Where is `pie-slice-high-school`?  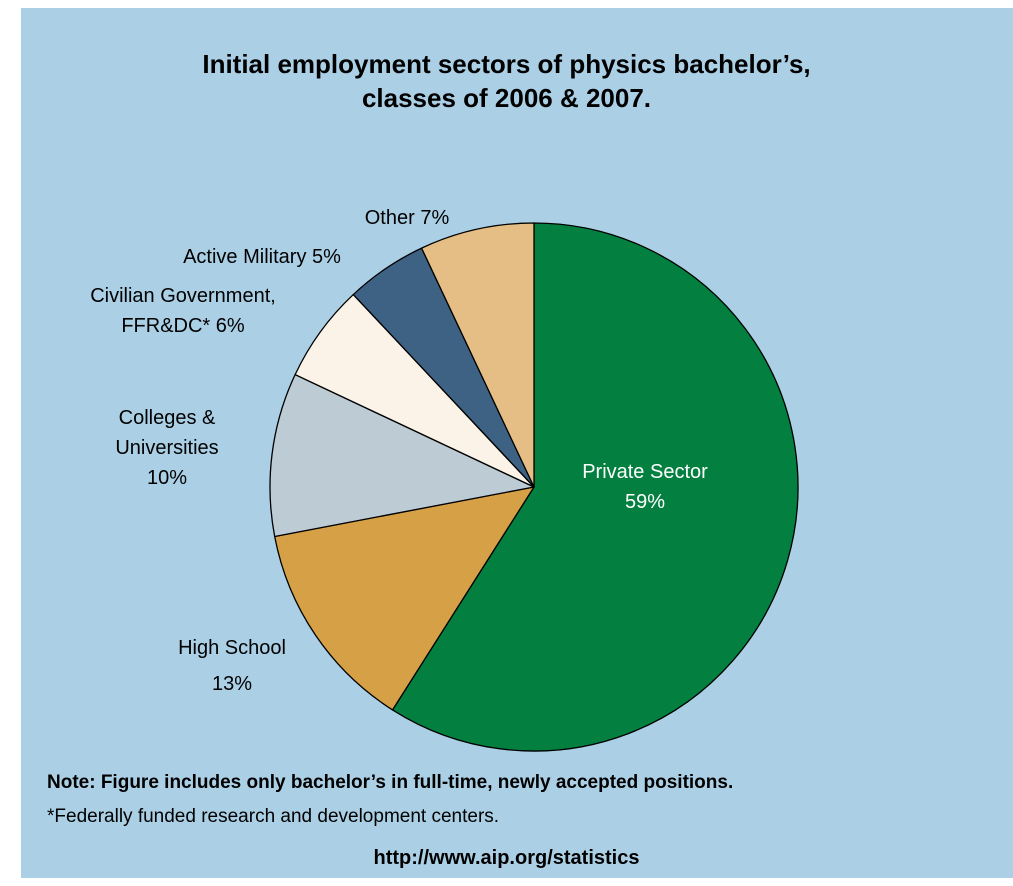 pie-slice-high-school is located at coordinates (404, 598).